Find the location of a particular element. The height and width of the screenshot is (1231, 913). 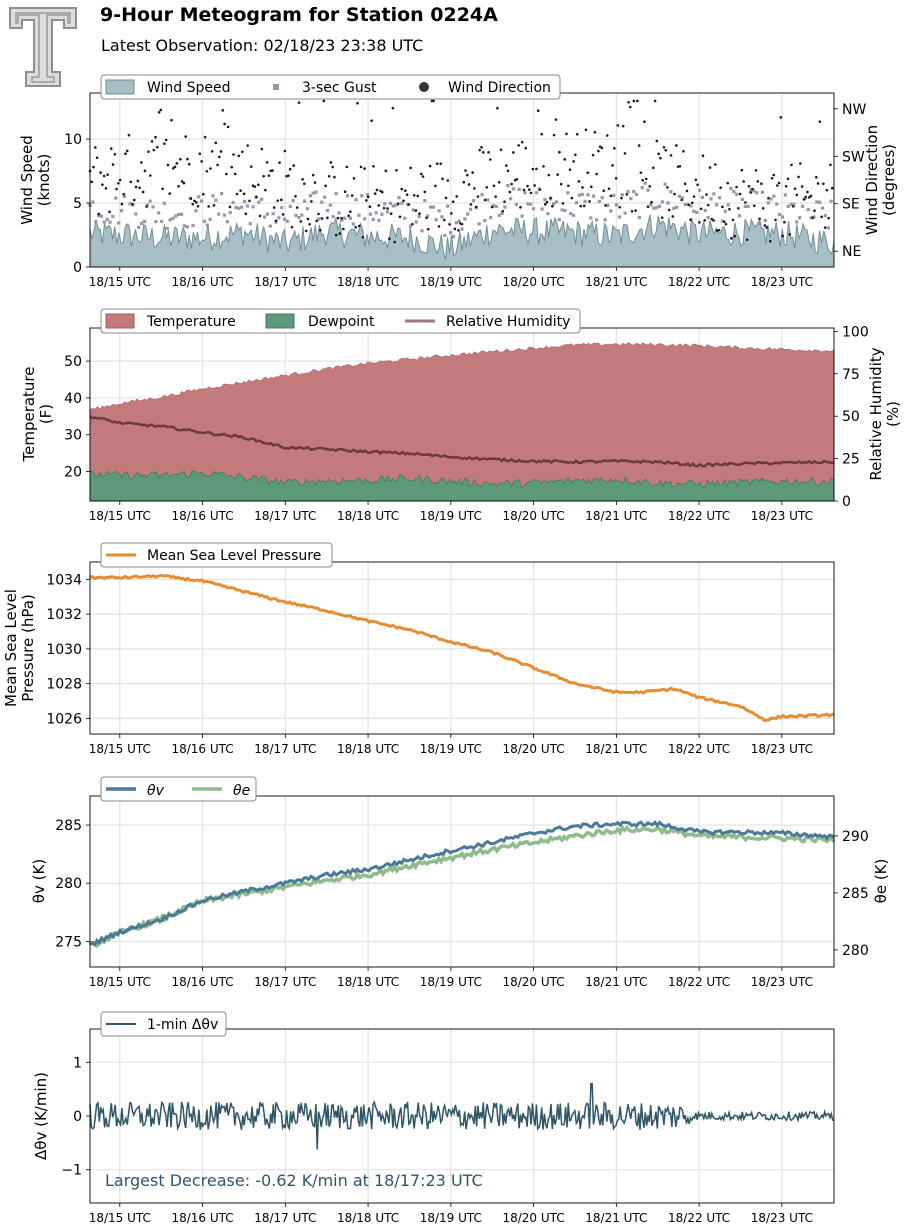

legend-direction-swatch is located at coordinates (424, 87).